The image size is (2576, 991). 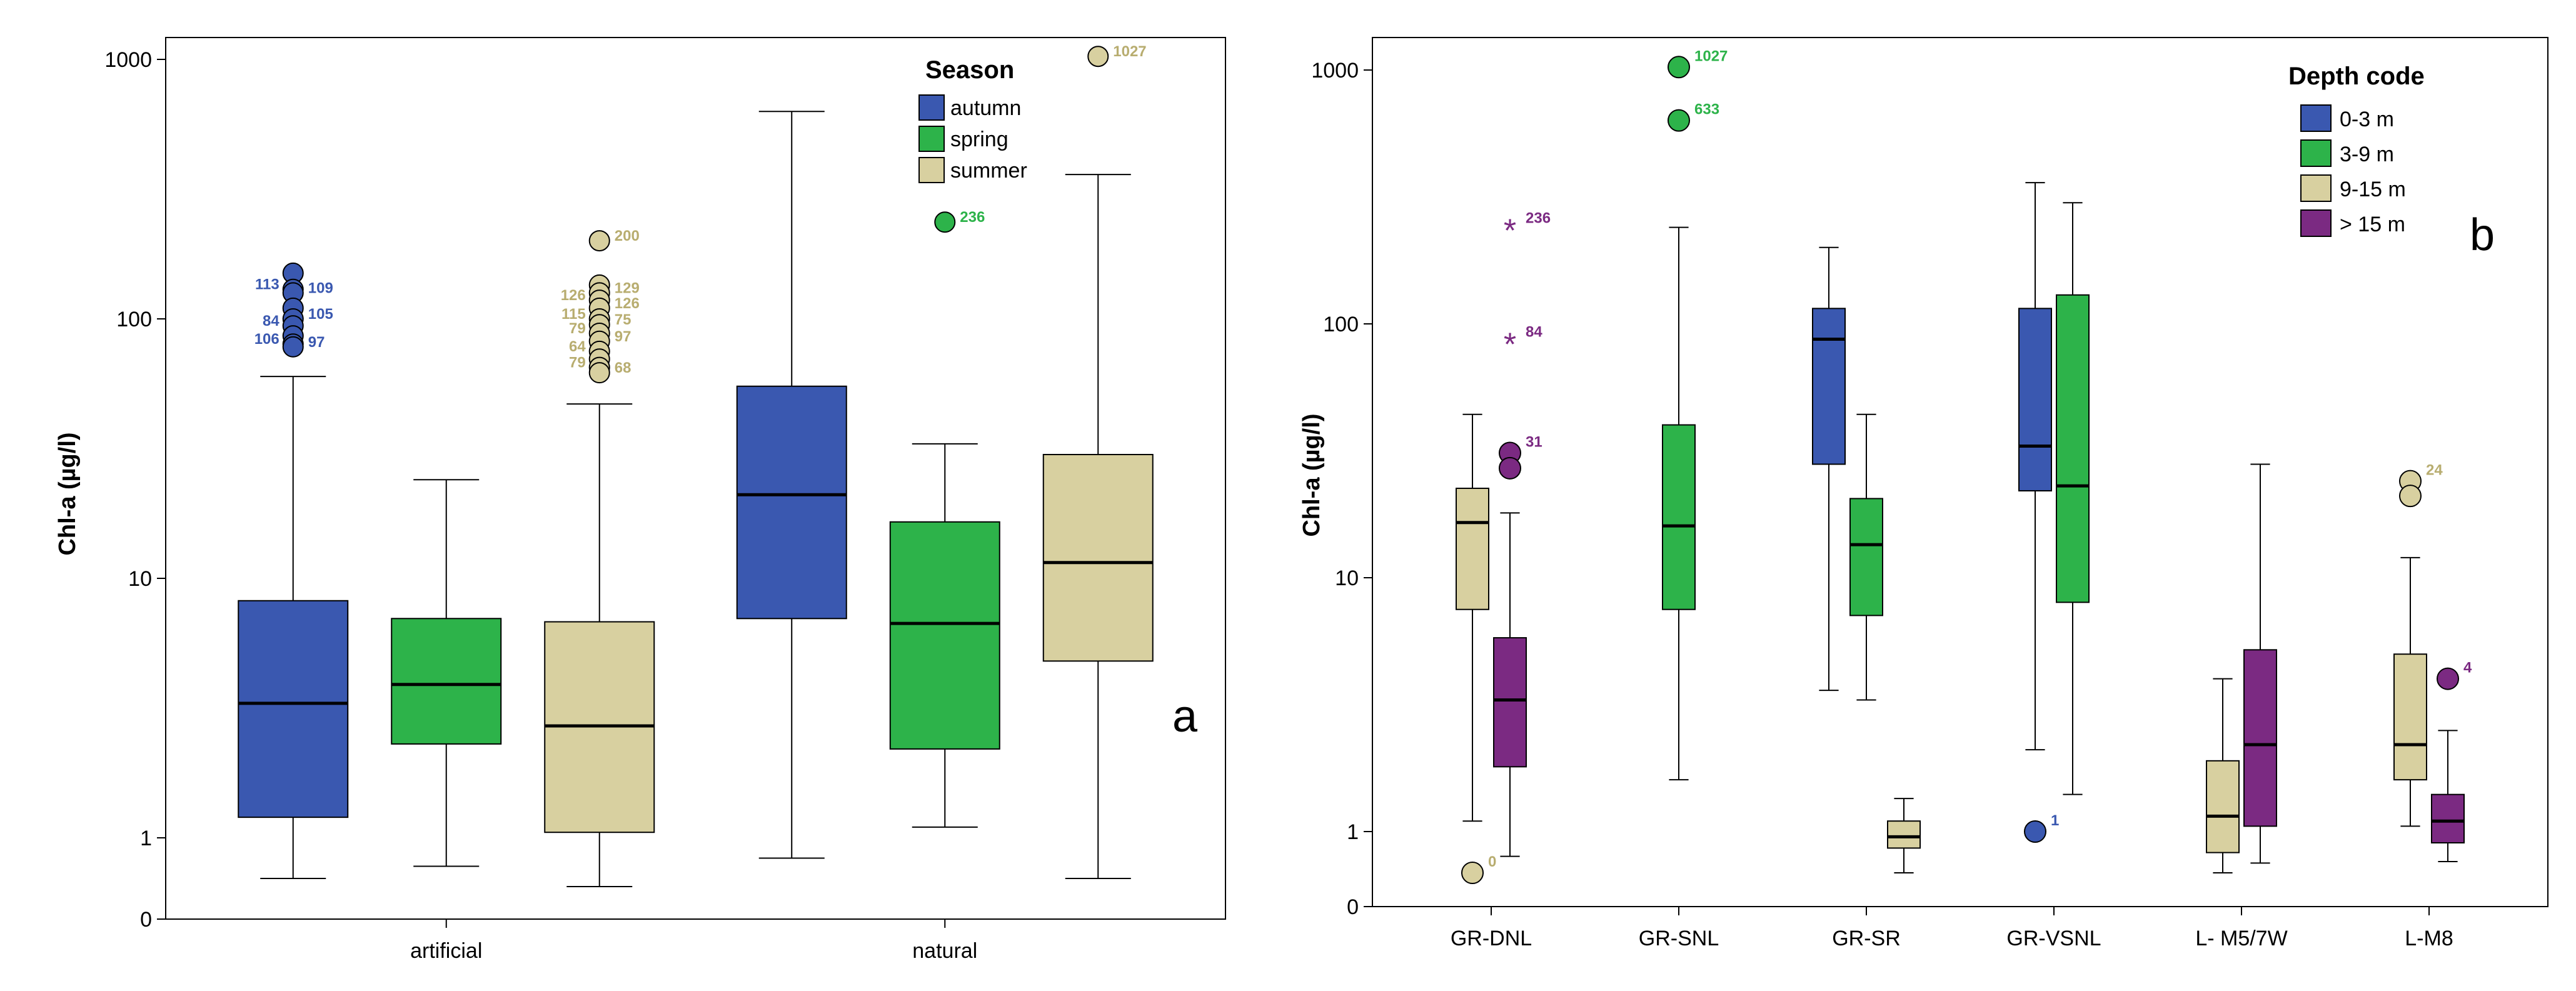 I want to click on box-artificial-summer-outlier-label: 64, so click(x=577, y=346).